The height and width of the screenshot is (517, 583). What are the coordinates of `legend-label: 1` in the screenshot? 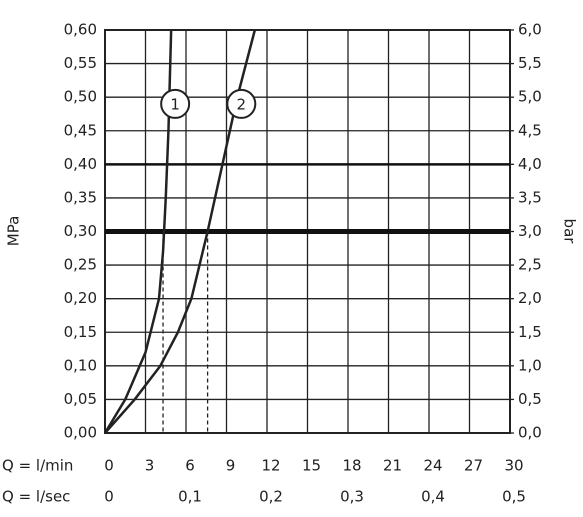 It's located at (175, 104).